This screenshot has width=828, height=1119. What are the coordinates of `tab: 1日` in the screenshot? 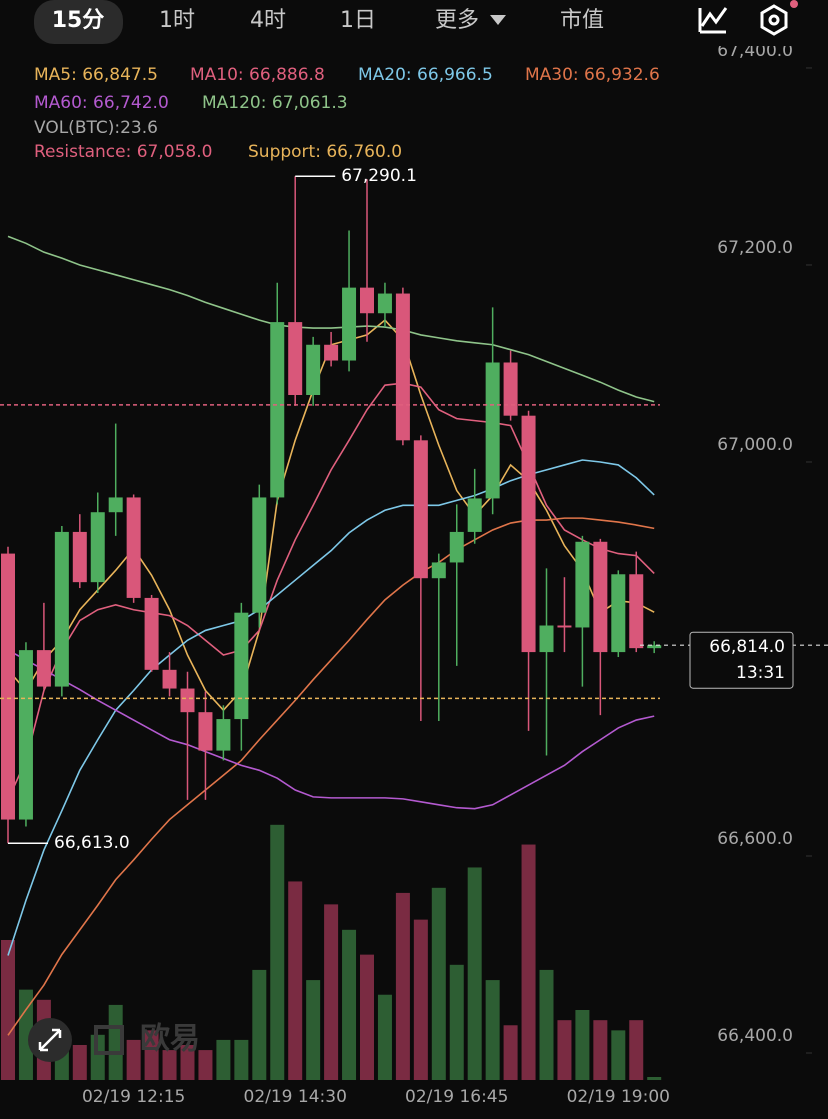 It's located at (358, 20).